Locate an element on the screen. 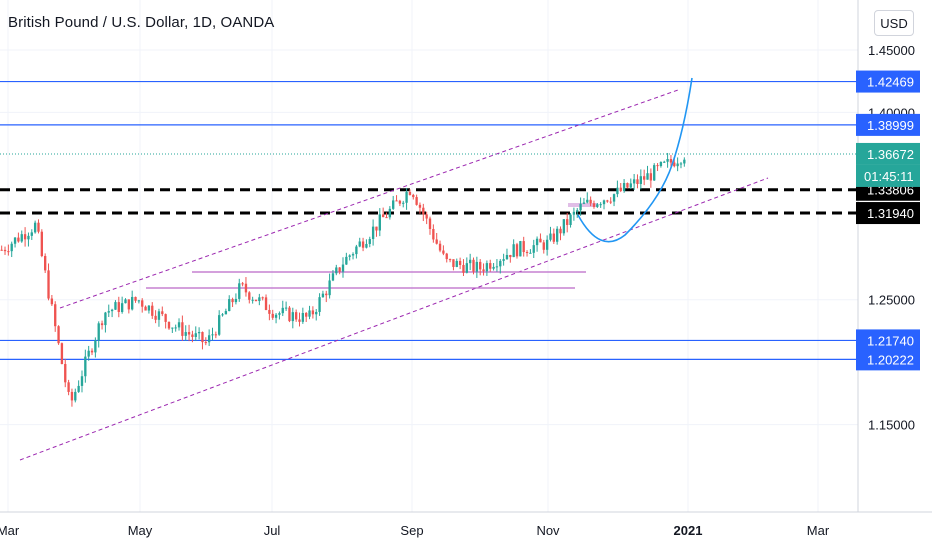 The height and width of the screenshot is (550, 932). y-tick-label: 1.45000 is located at coordinates (891, 50).